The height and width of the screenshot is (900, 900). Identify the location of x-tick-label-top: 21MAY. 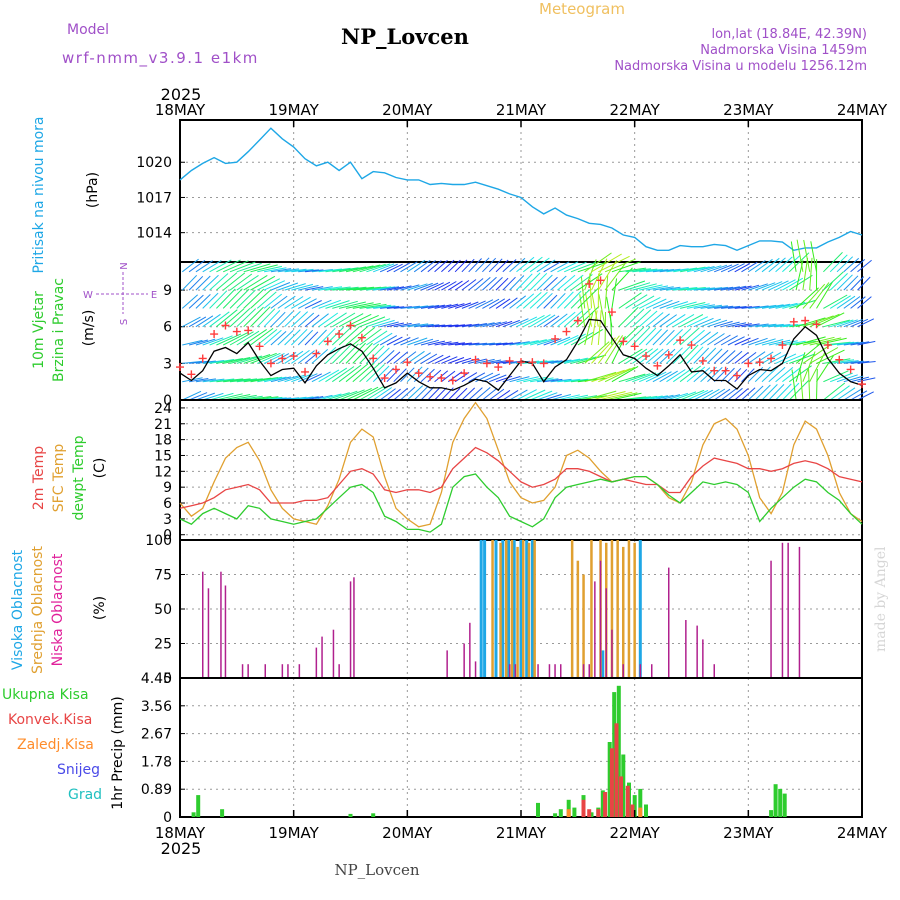
(521, 110).